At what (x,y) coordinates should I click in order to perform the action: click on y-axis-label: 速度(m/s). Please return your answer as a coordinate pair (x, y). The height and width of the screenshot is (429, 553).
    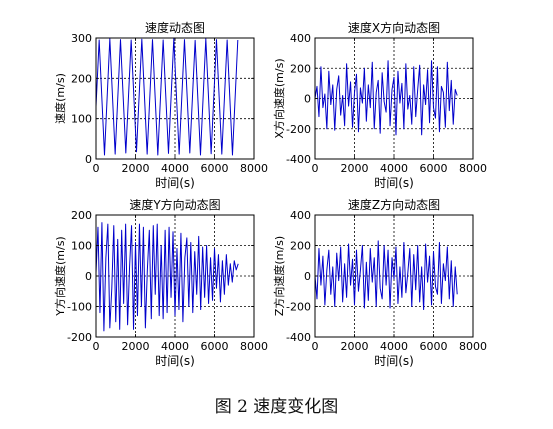
    Looking at the image, I should click on (60, 98).